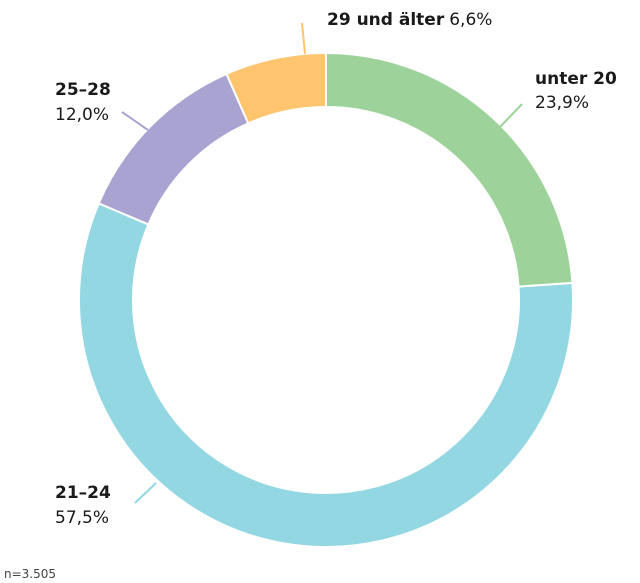 The height and width of the screenshot is (583, 640). Describe the element at coordinates (83, 493) in the screenshot. I see `category-label: 21–24` at that location.